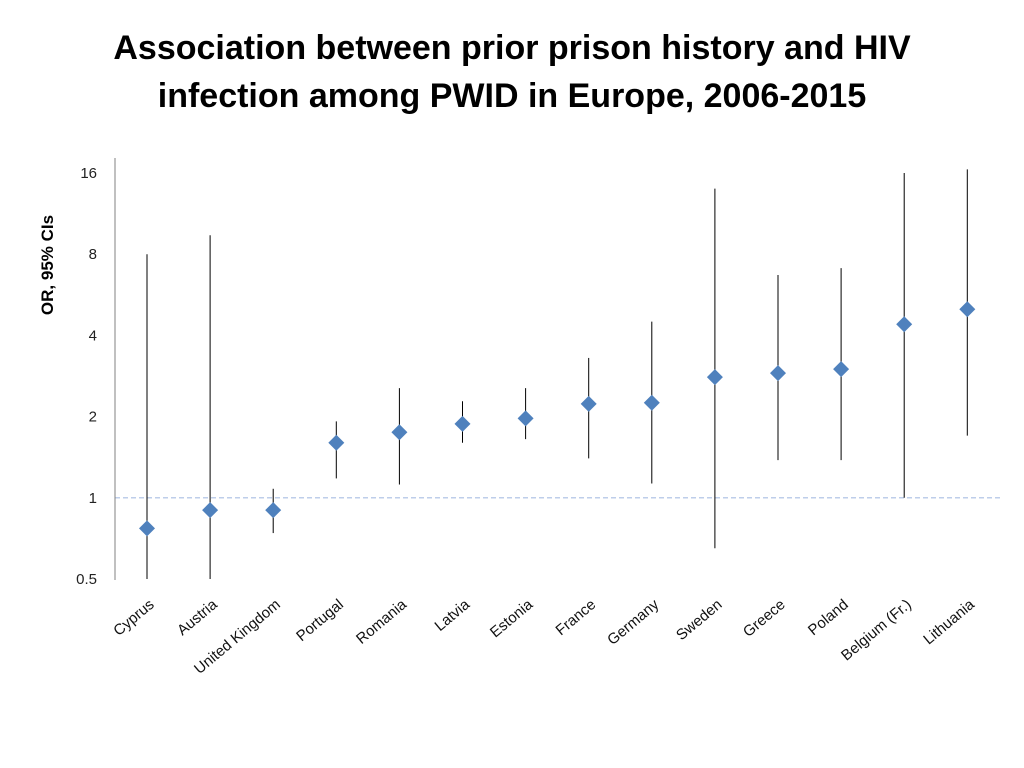 This screenshot has width=1024, height=768. Describe the element at coordinates (86, 579) in the screenshot. I see `y-tick-label: 0.5` at that location.